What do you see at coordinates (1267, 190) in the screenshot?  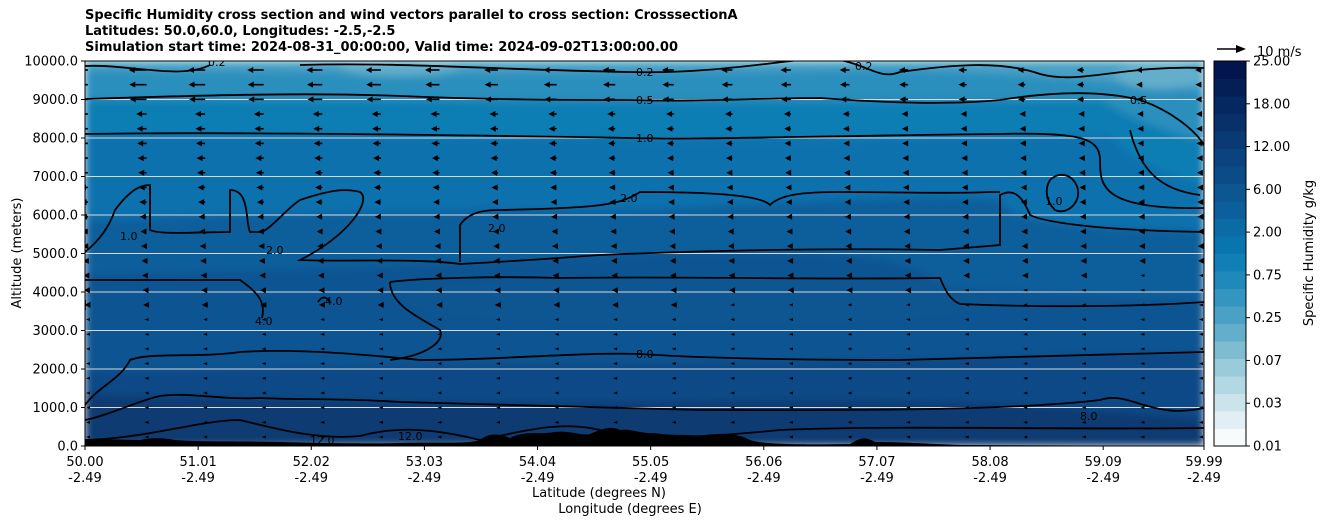 I see `colorbar-tick-label: 6.00` at bounding box center [1267, 190].